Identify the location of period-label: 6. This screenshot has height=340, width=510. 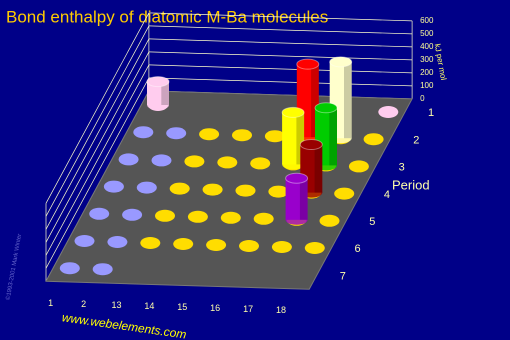
(358, 249).